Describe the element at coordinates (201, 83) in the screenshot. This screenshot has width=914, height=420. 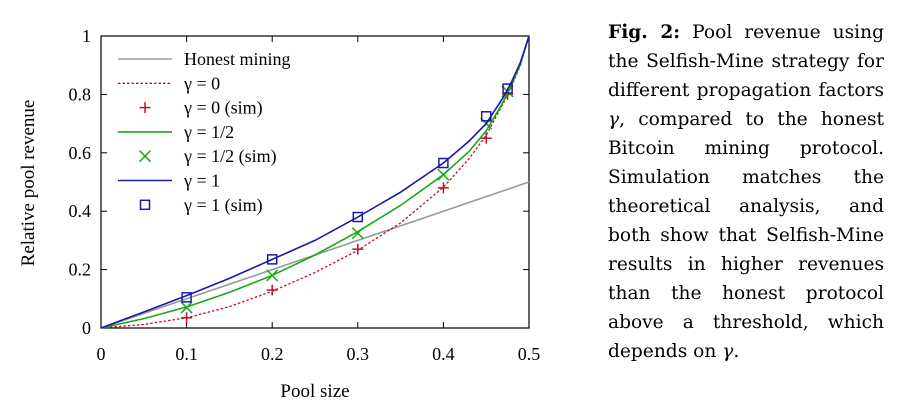
I see `legend-label: γ = 0` at that location.